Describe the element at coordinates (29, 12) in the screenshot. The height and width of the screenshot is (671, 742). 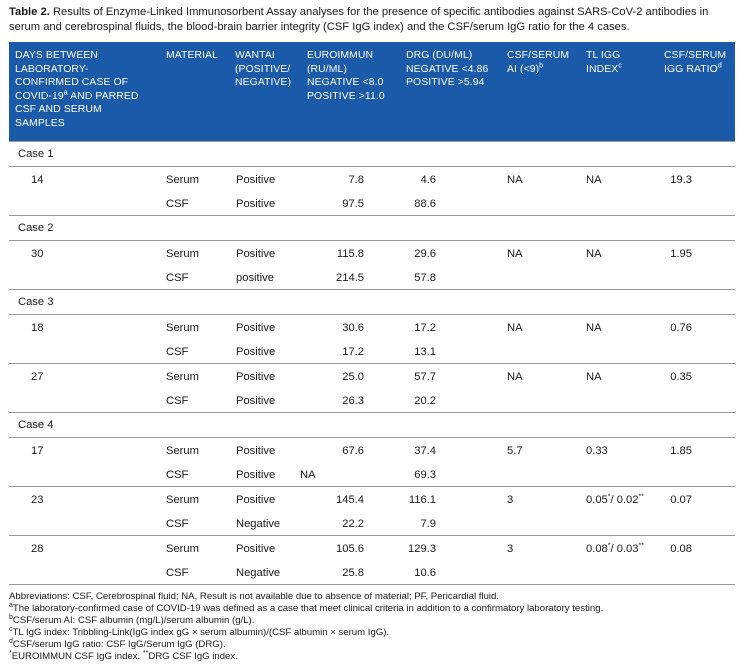
I see `table-label: Table 2.` at that location.